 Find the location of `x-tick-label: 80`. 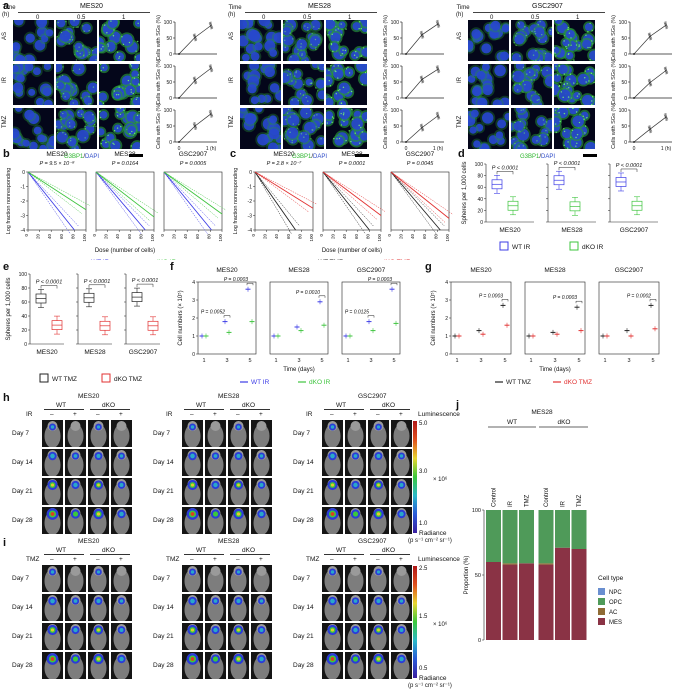

x-tick-label: 80 is located at coordinates (72, 237).